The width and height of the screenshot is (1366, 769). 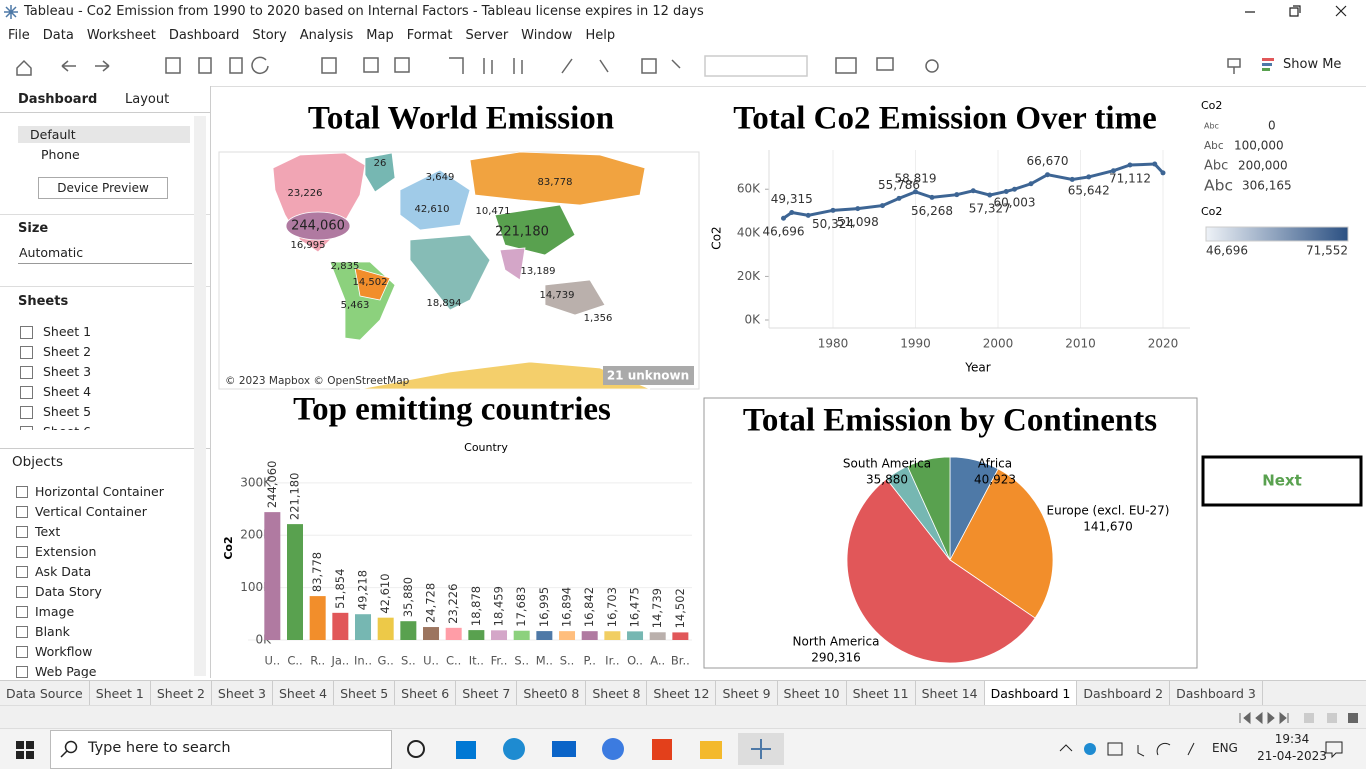 What do you see at coordinates (617, 693) in the screenshot?
I see `sheet-tab: Sheet 8` at bounding box center [617, 693].